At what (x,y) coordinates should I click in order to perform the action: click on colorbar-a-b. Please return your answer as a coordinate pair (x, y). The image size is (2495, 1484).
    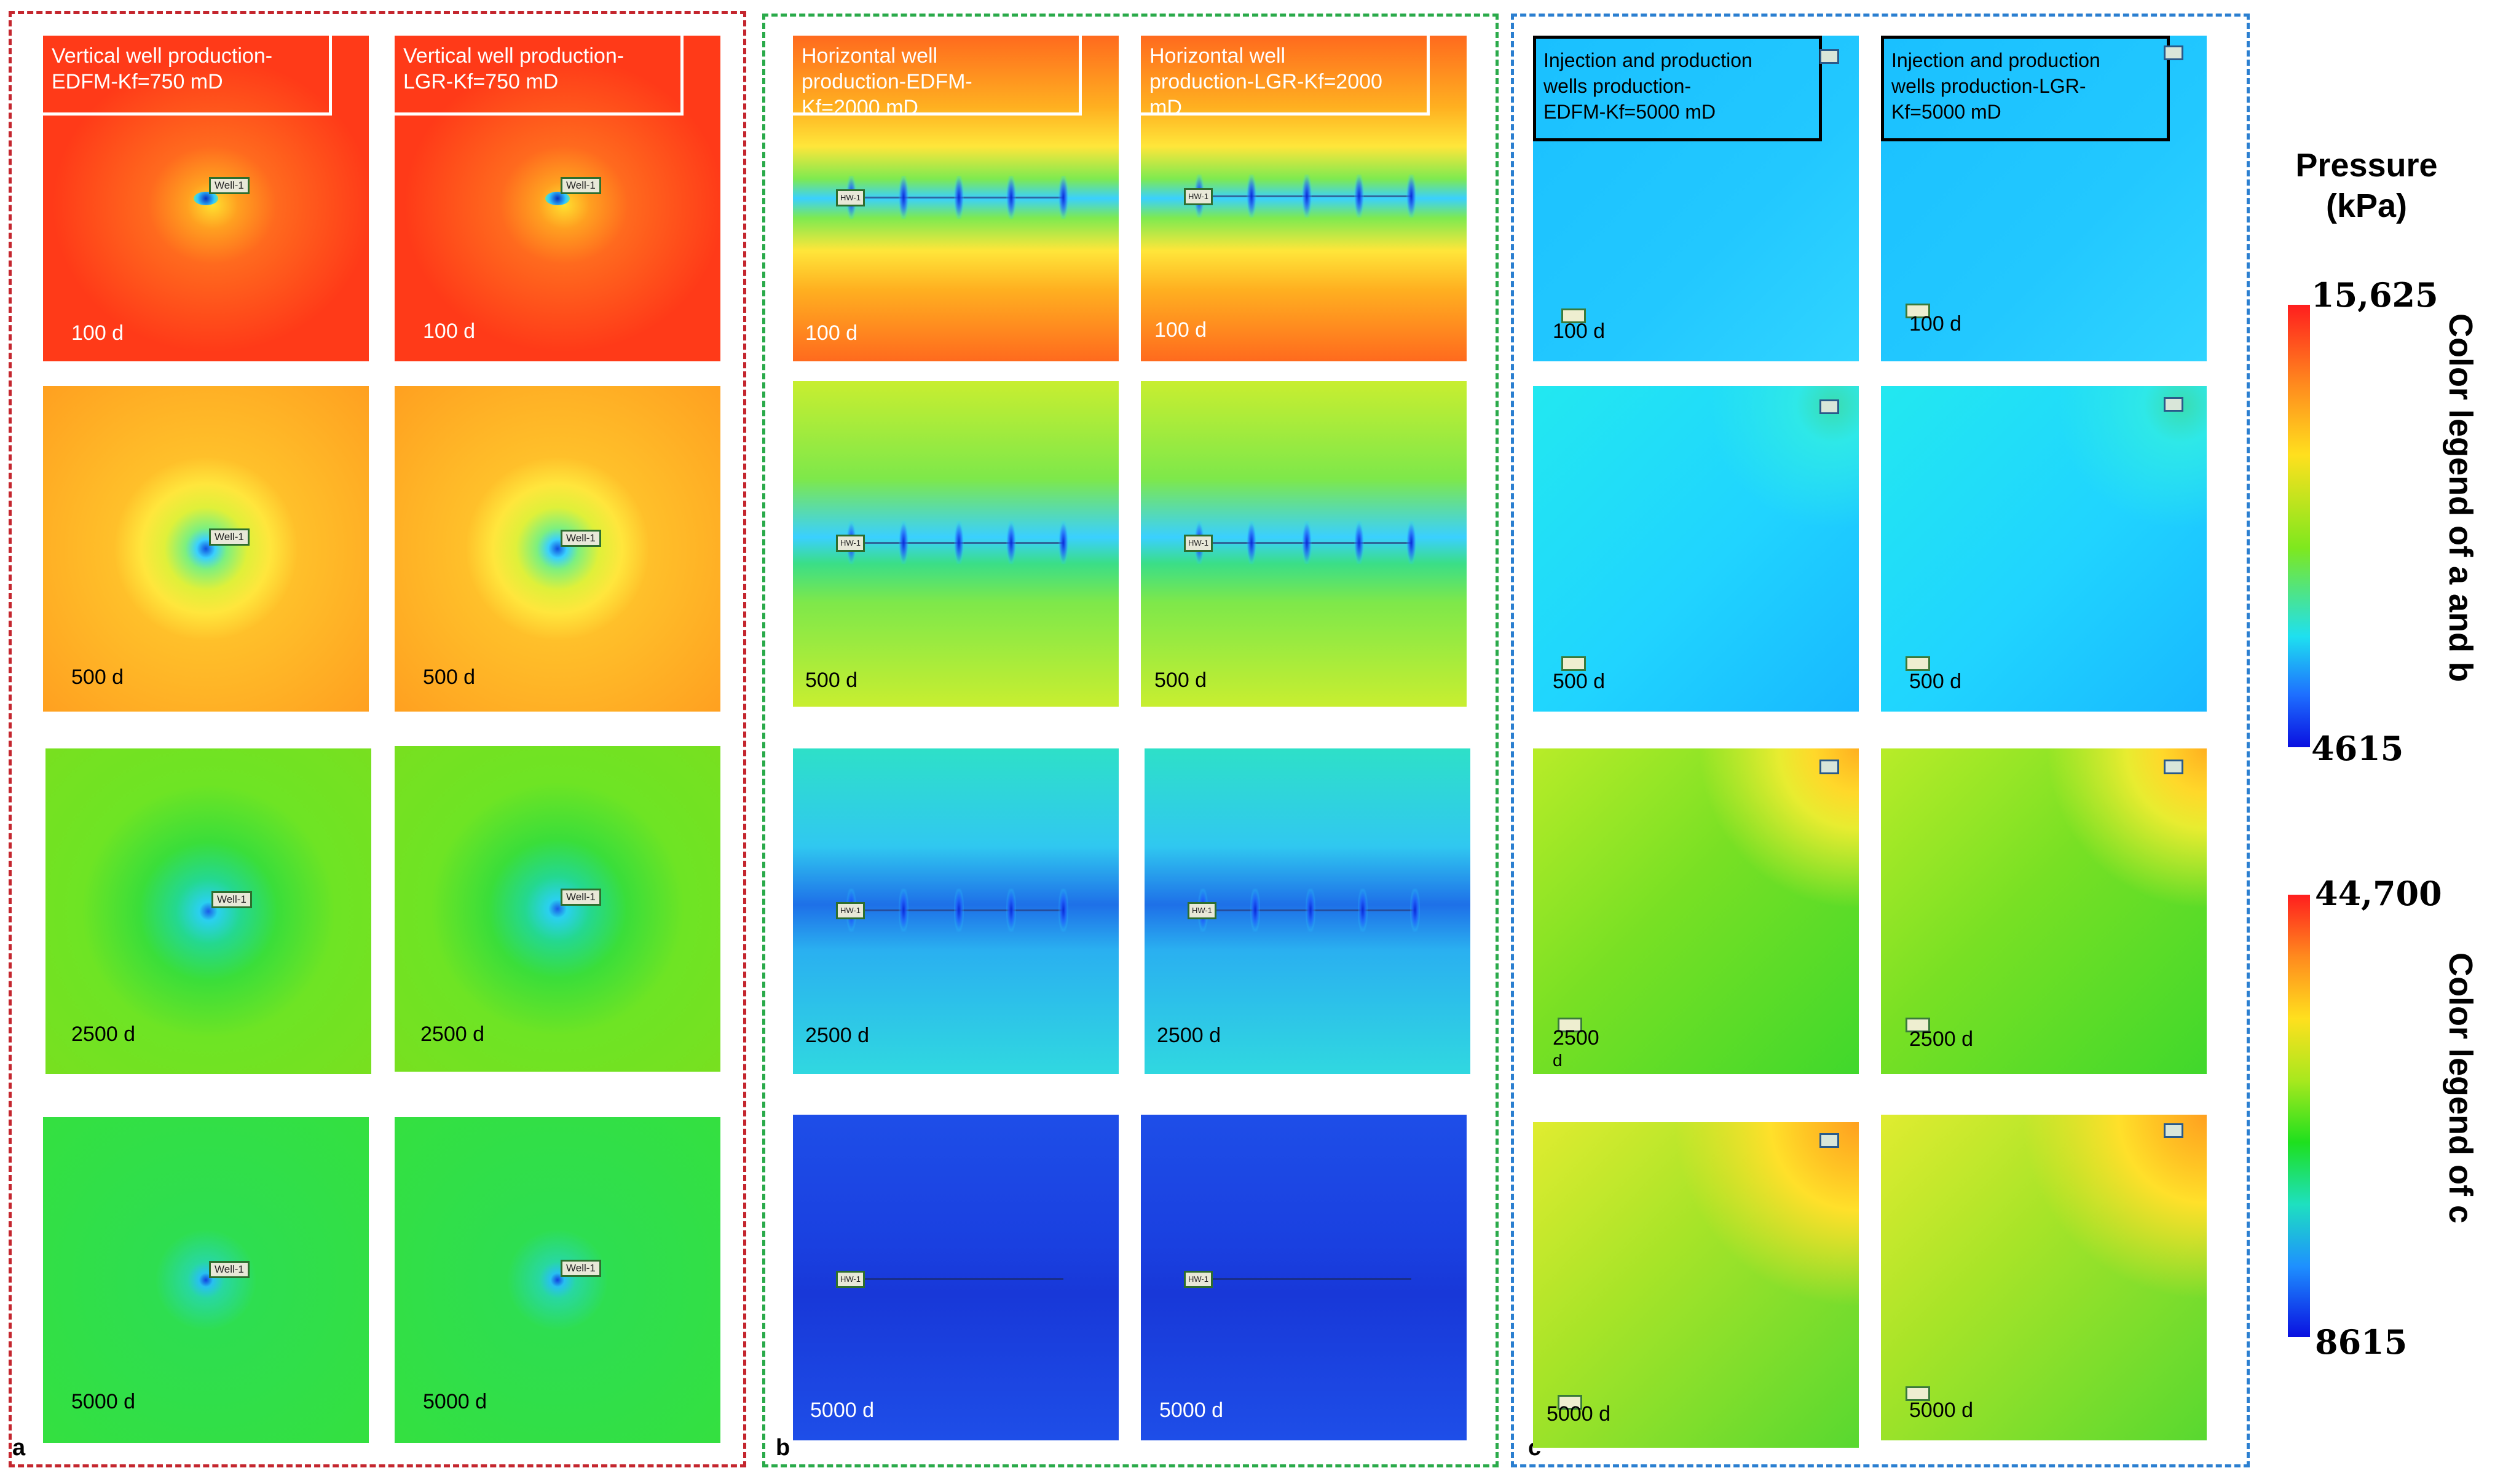
    Looking at the image, I should click on (2299, 526).